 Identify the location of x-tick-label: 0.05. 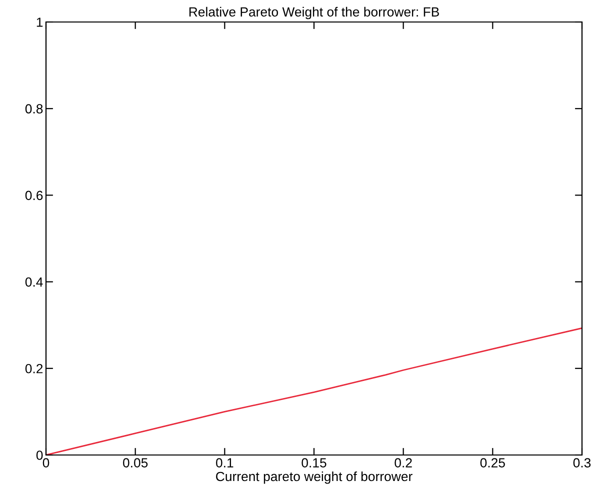
(135, 463).